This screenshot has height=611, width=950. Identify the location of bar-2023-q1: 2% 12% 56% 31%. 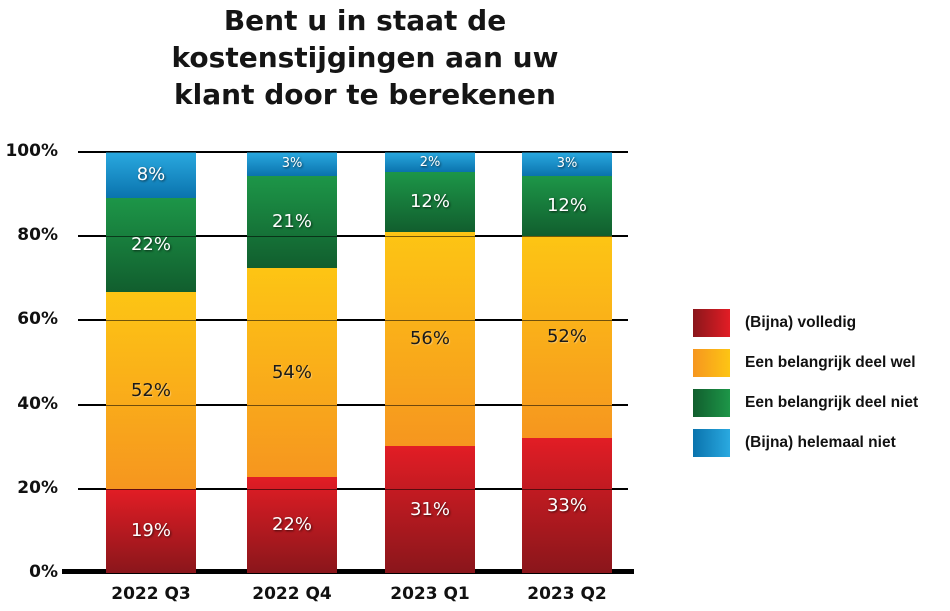
(430, 363).